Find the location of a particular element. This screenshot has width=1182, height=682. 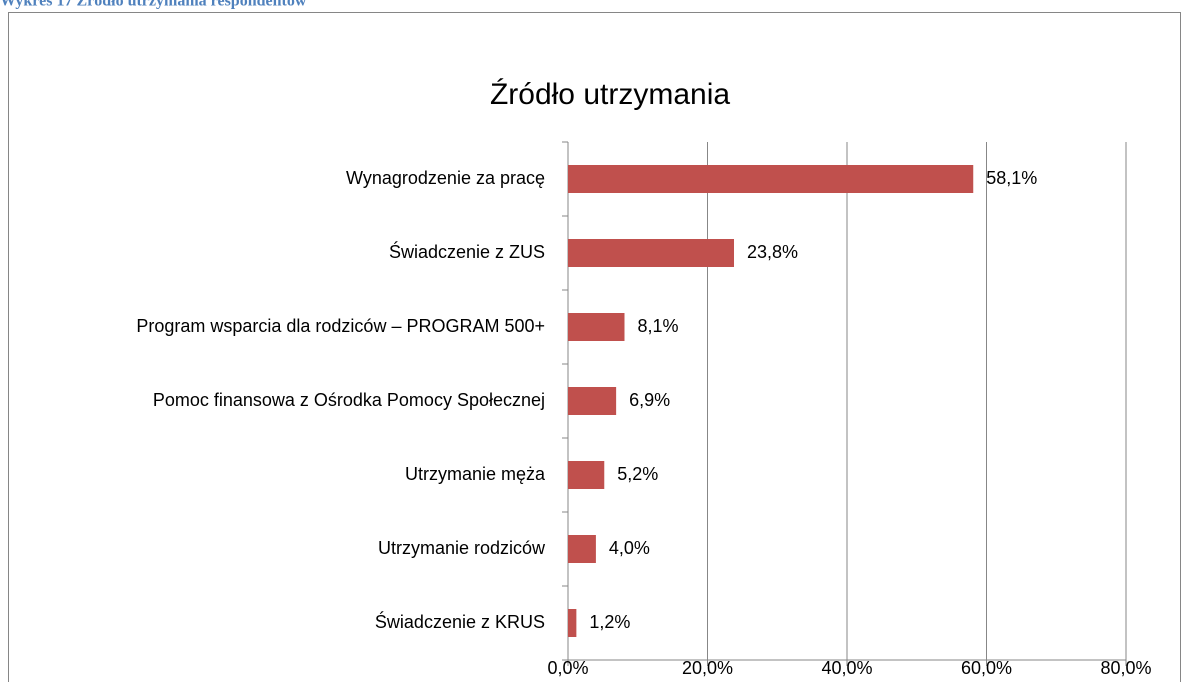

y-tick-label: Świadczenie z KRUS is located at coordinates (460, 621).